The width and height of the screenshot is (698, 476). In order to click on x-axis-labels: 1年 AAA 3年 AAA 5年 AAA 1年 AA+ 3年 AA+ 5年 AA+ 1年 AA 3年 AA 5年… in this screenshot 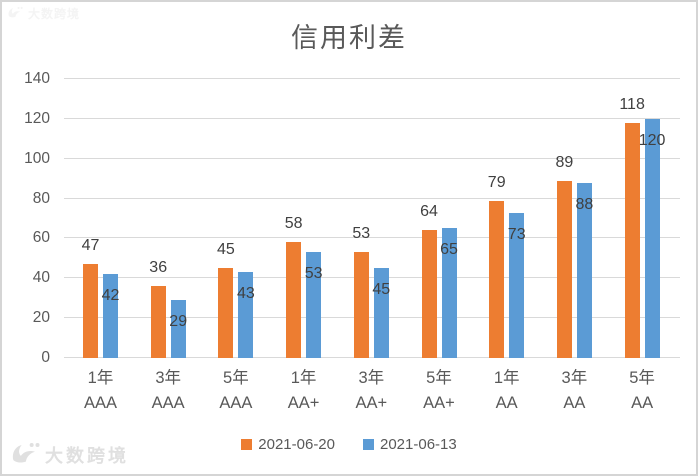, I will do `click(372, 394)`.